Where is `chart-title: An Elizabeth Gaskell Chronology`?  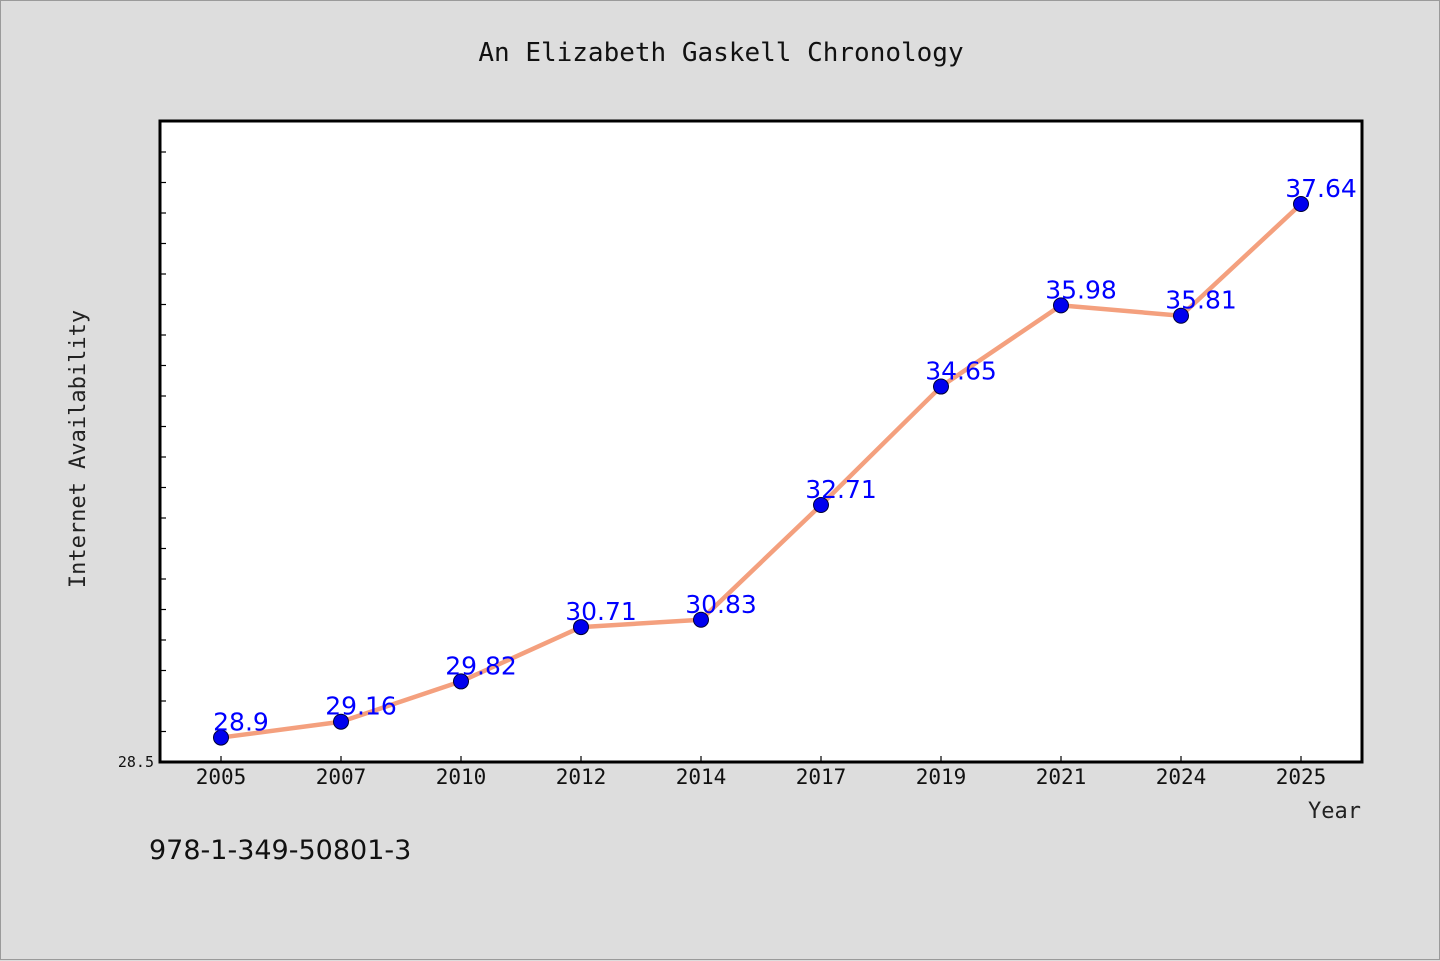 chart-title: An Elizabeth Gaskell Chronology is located at coordinates (720, 53).